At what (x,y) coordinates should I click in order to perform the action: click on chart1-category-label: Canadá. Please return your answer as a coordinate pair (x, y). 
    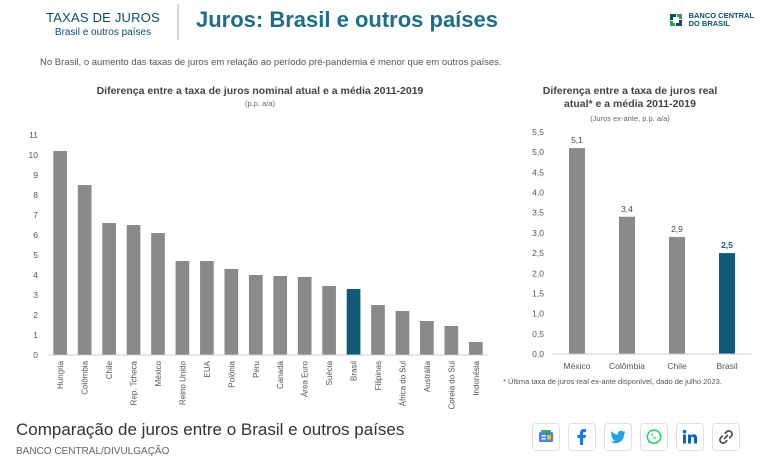
    Looking at the image, I should click on (280, 374).